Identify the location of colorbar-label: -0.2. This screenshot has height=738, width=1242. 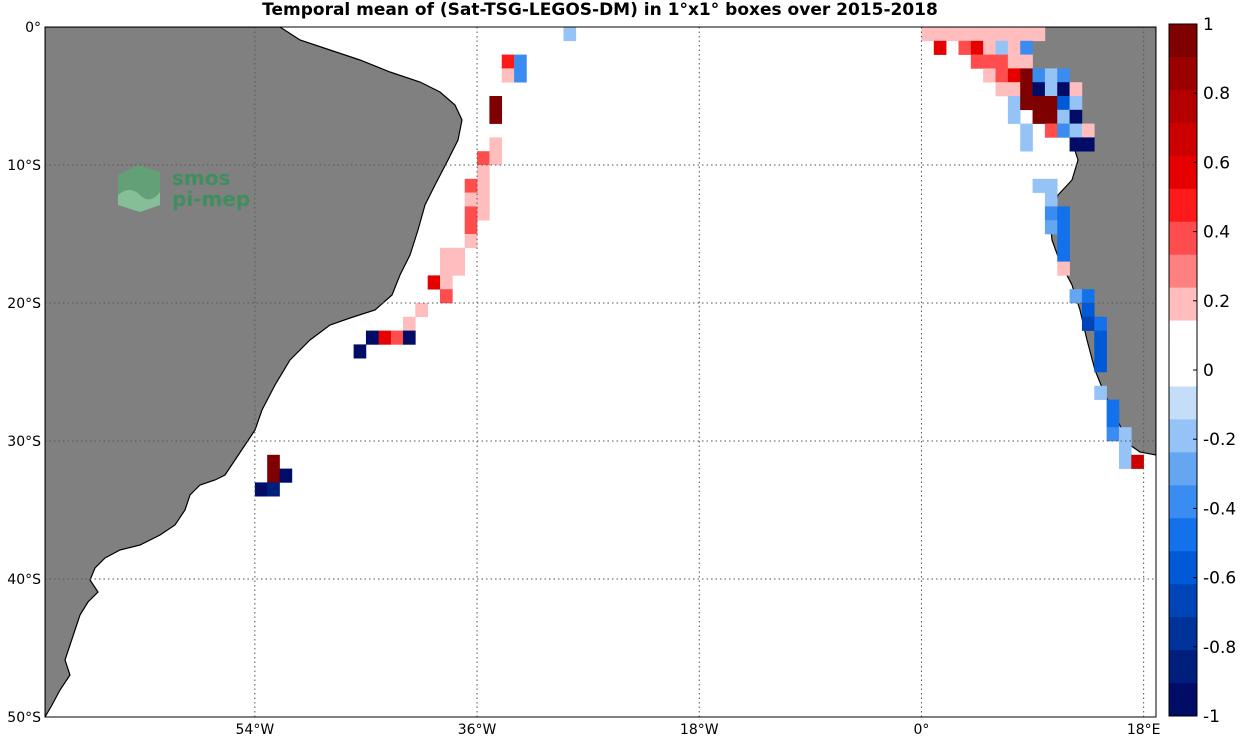
(1219, 440).